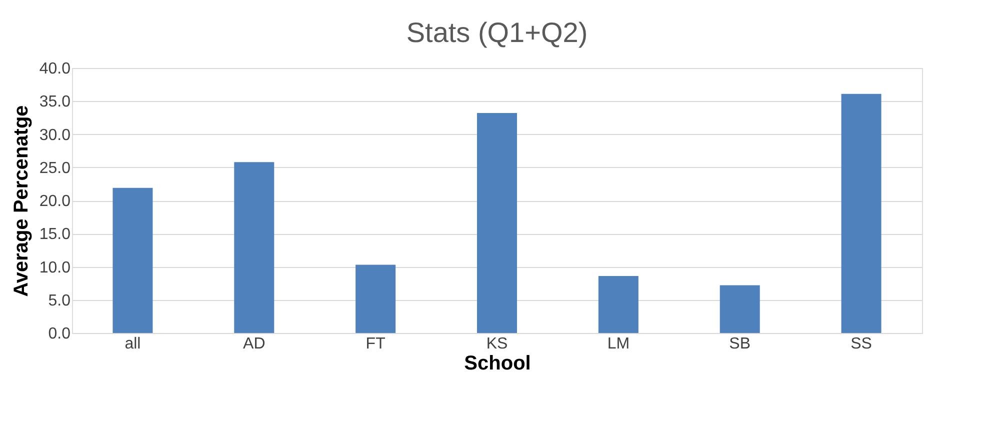 The image size is (984, 430). Describe the element at coordinates (497, 363) in the screenshot. I see `x-axis-title: School` at that location.